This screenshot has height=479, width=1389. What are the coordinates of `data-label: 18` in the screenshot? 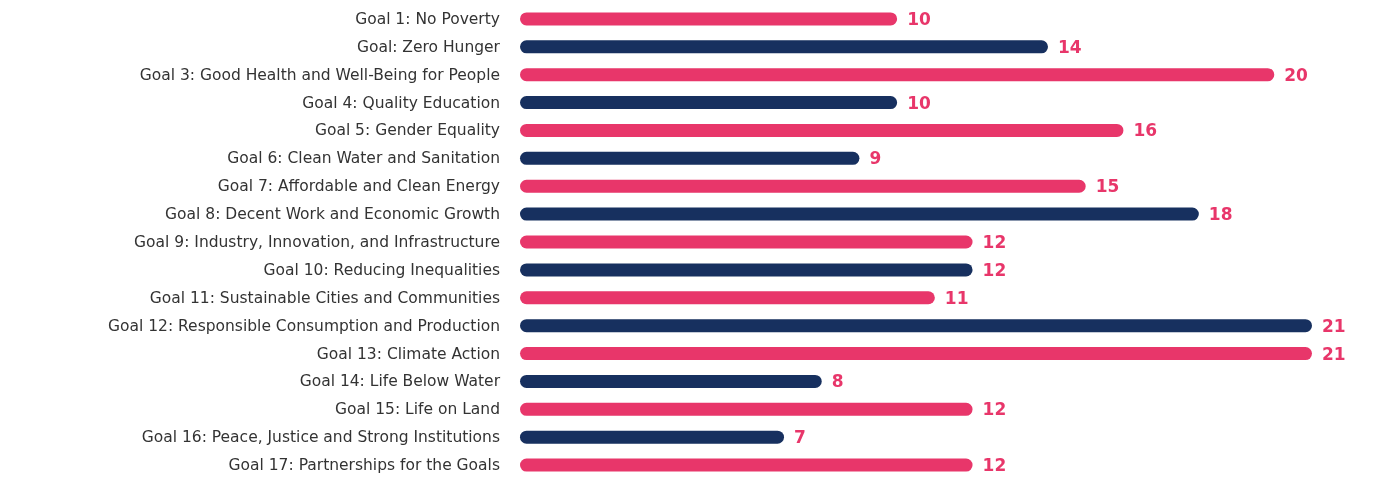 It's located at (1220, 214).